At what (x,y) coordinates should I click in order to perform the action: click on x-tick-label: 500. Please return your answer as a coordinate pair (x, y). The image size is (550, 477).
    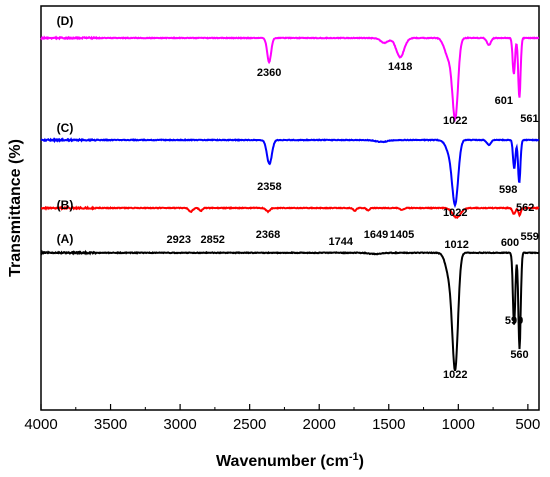
    Looking at the image, I should click on (527, 424).